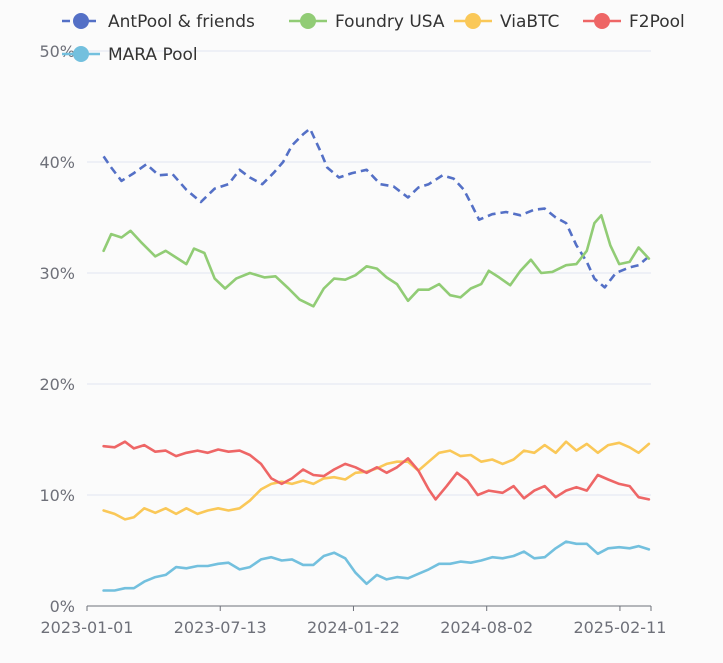  I want to click on legend-label: AntPool & friends, so click(181, 22).